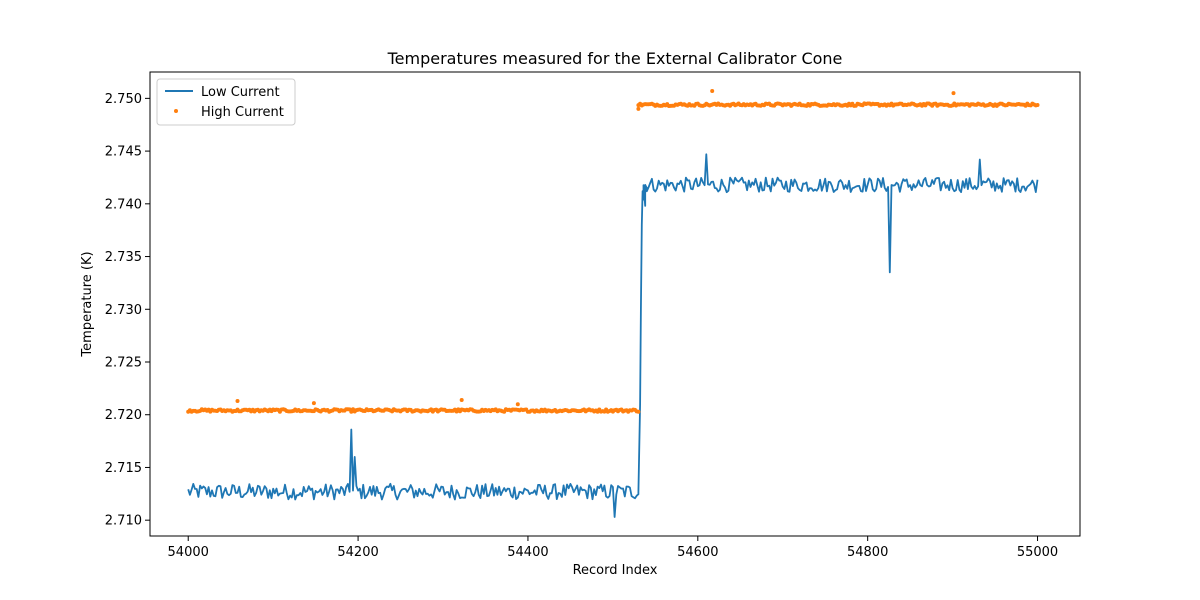 The height and width of the screenshot is (600, 1200). What do you see at coordinates (123, 152) in the screenshot?
I see `y-tick-label: 2.745` at bounding box center [123, 152].